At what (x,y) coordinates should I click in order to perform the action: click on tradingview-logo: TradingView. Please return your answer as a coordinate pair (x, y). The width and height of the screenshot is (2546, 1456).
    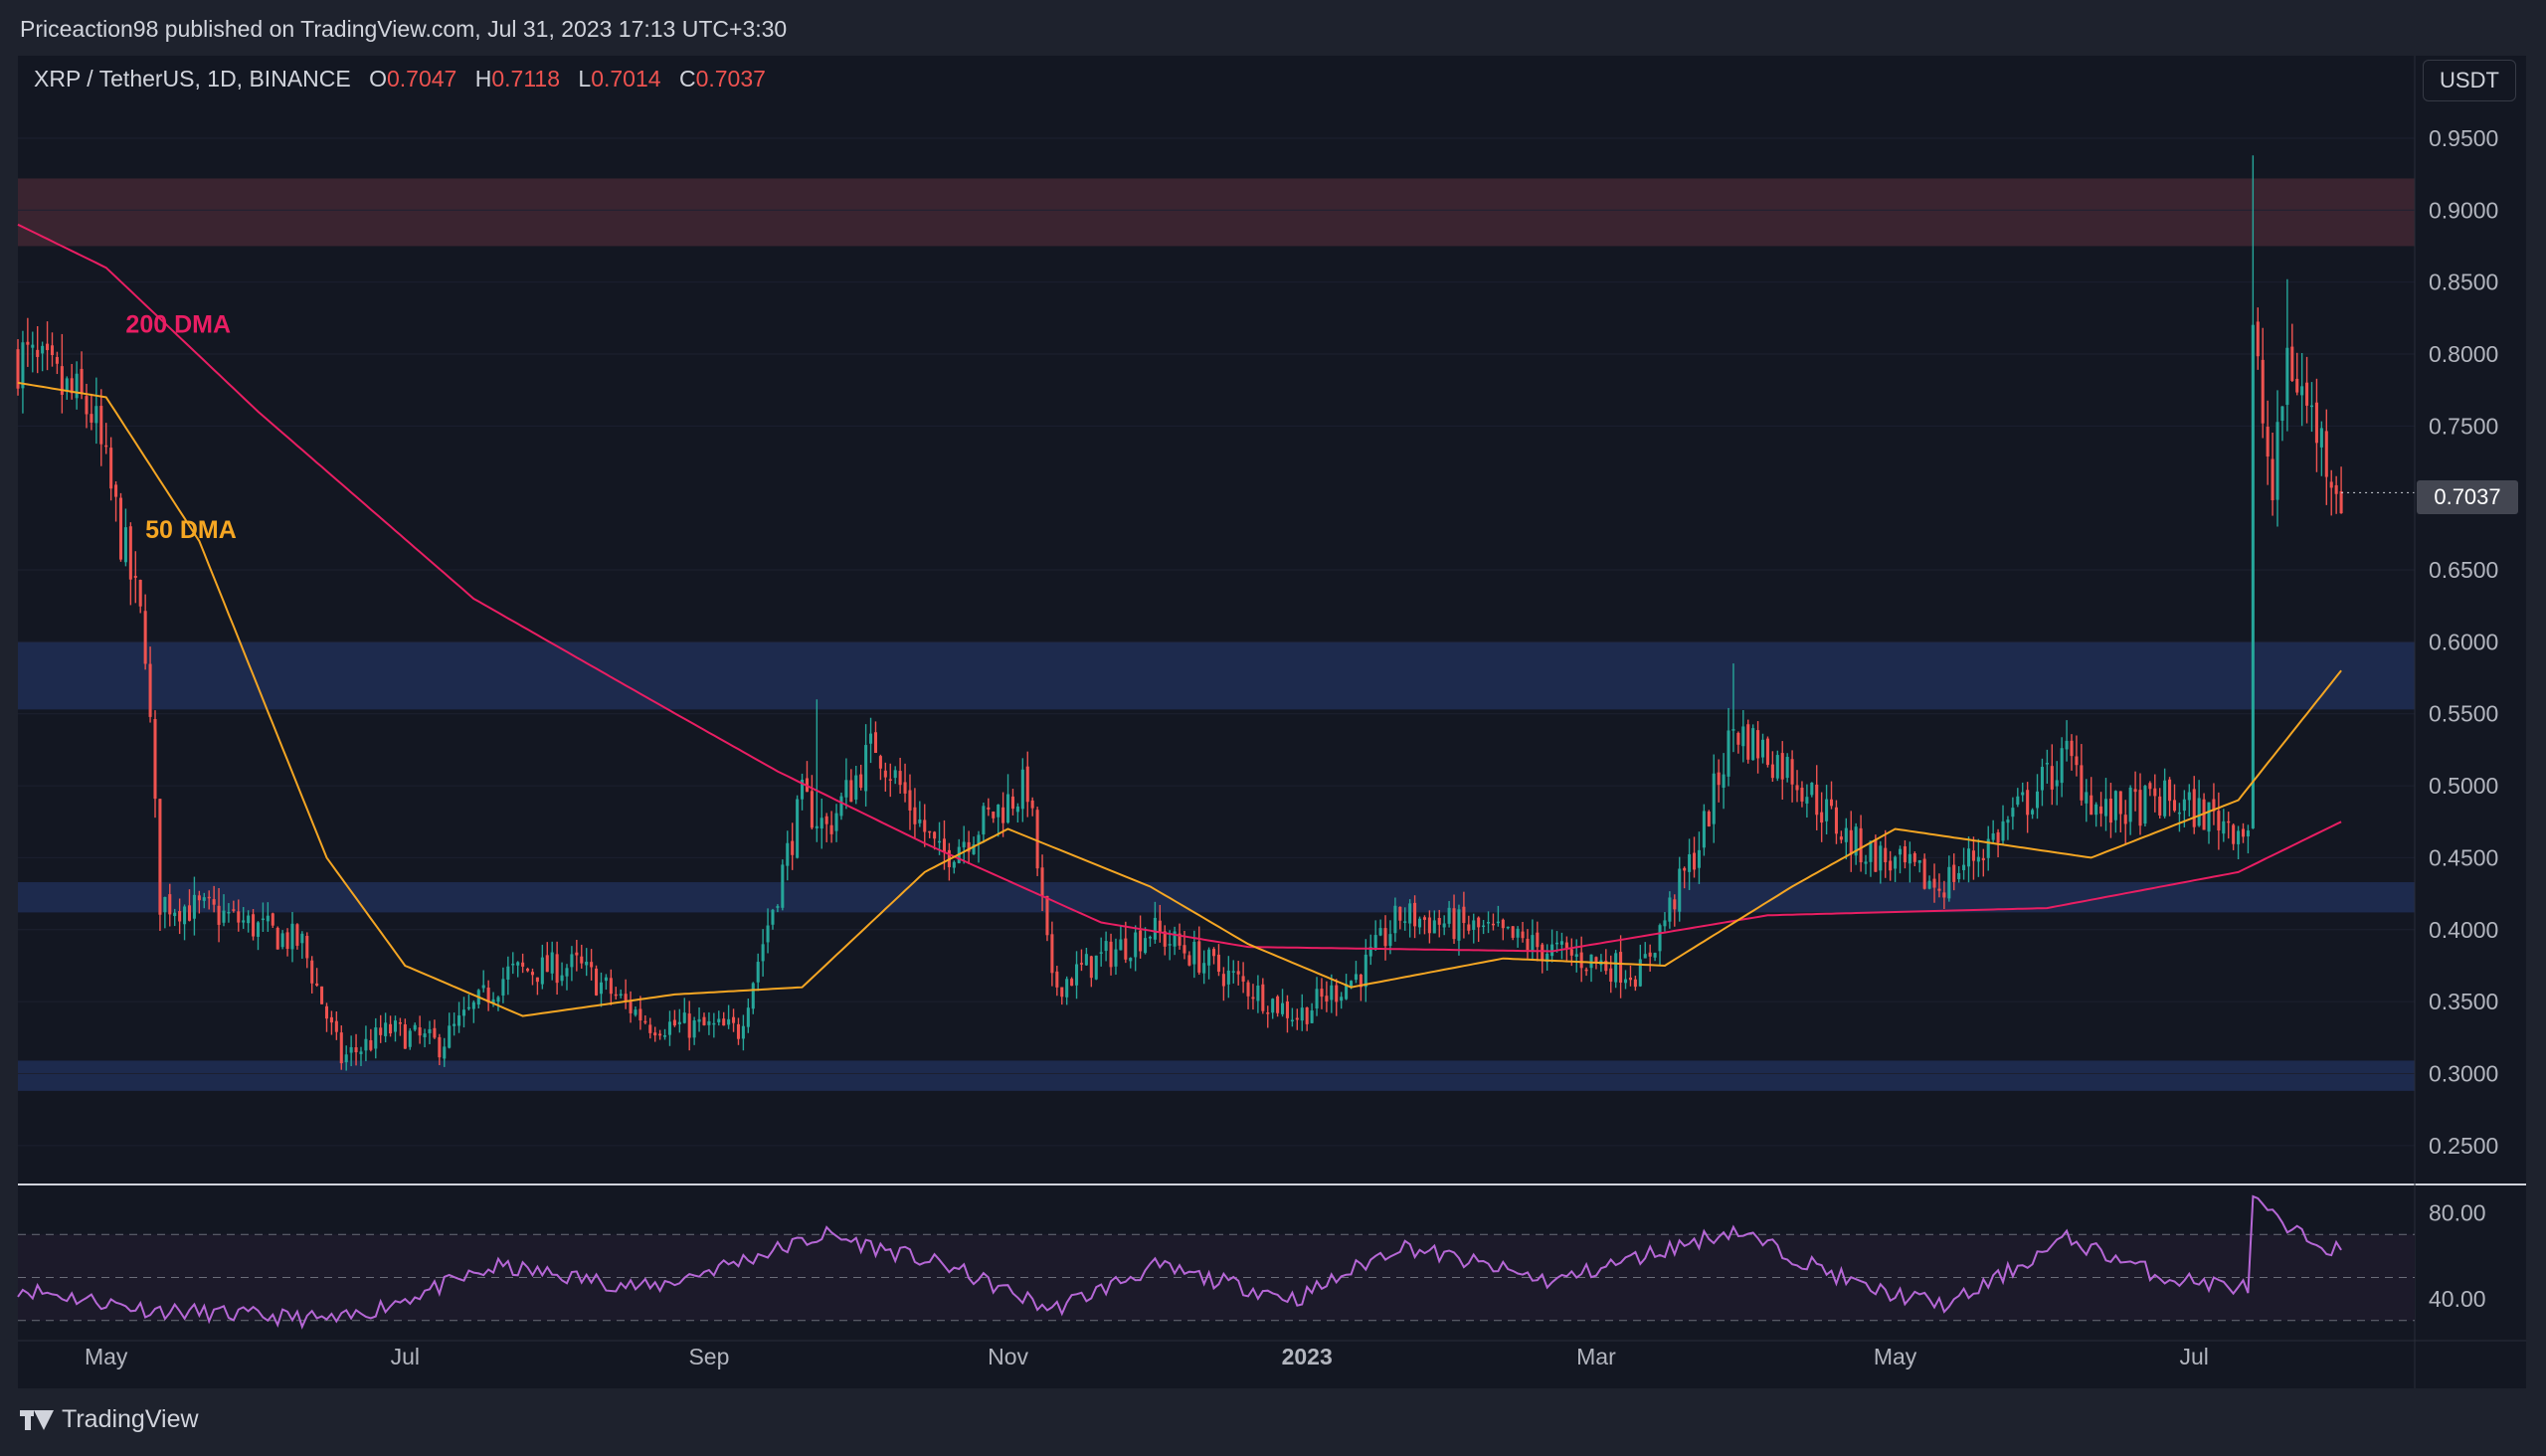
    Looking at the image, I should click on (109, 1419).